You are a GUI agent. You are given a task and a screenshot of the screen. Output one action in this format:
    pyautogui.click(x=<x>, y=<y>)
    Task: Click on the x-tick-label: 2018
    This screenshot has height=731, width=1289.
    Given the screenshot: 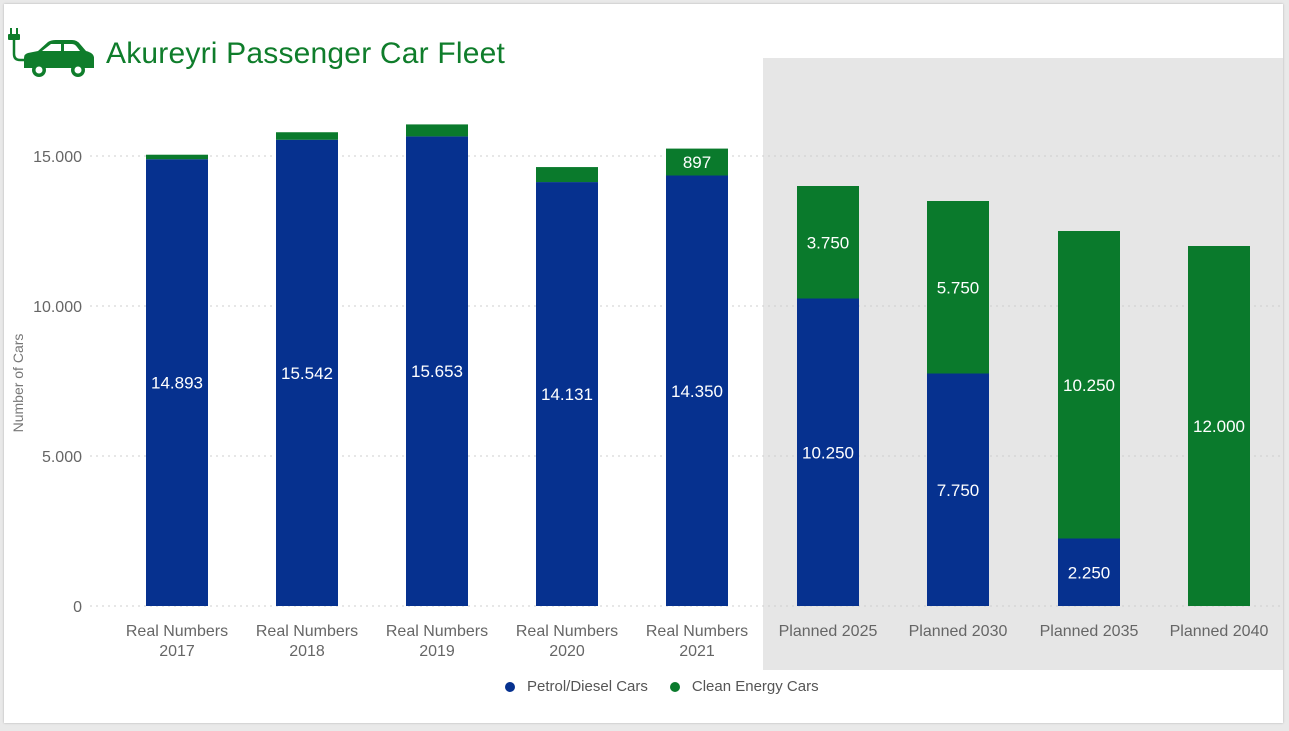 What is the action you would take?
    pyautogui.click(x=307, y=651)
    